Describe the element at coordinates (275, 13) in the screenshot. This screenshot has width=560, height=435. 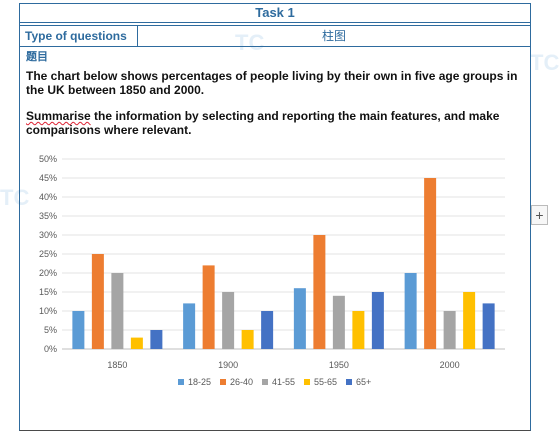
I see `task-title: Task 1` at that location.